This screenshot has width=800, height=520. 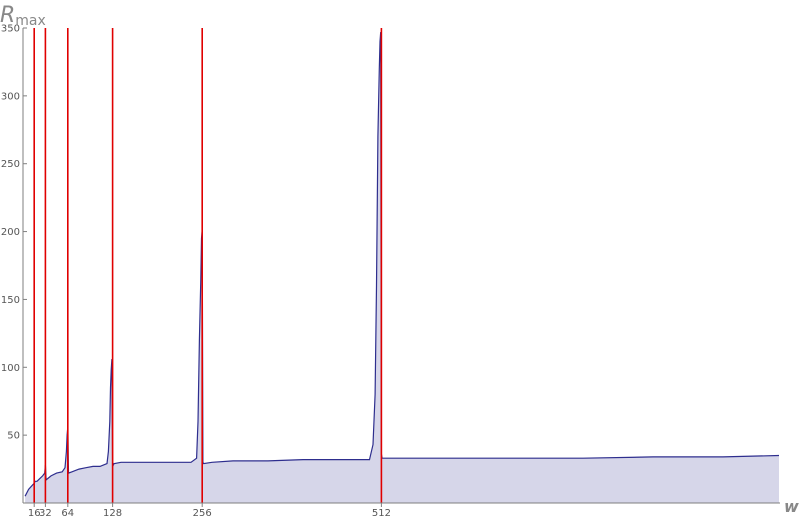 I want to click on x-tick-label: 32, so click(x=45, y=513).